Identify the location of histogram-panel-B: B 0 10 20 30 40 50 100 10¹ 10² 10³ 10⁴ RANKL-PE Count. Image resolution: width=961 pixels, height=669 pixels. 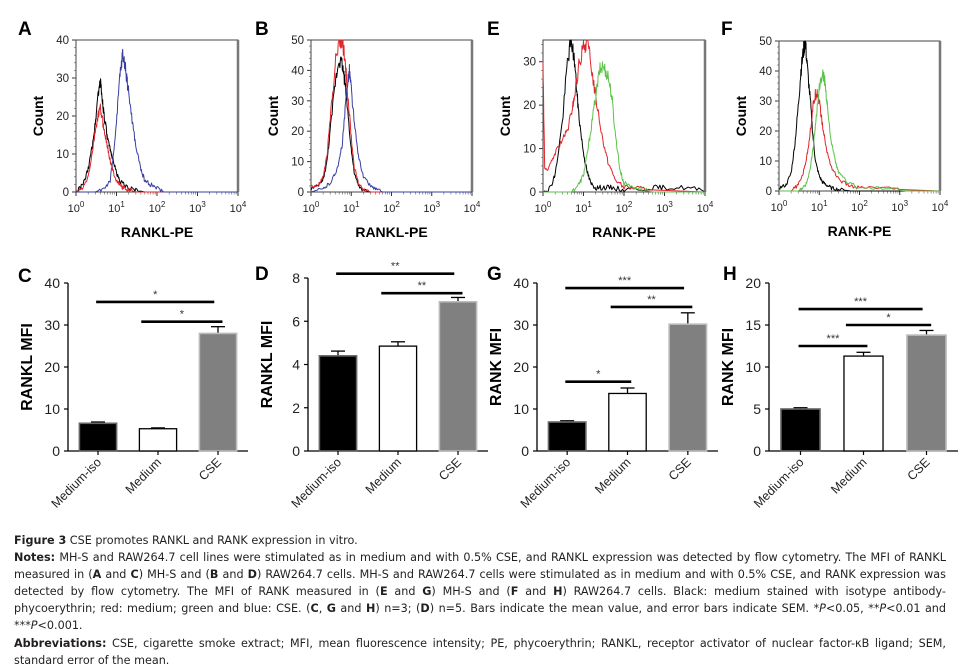
(368, 129).